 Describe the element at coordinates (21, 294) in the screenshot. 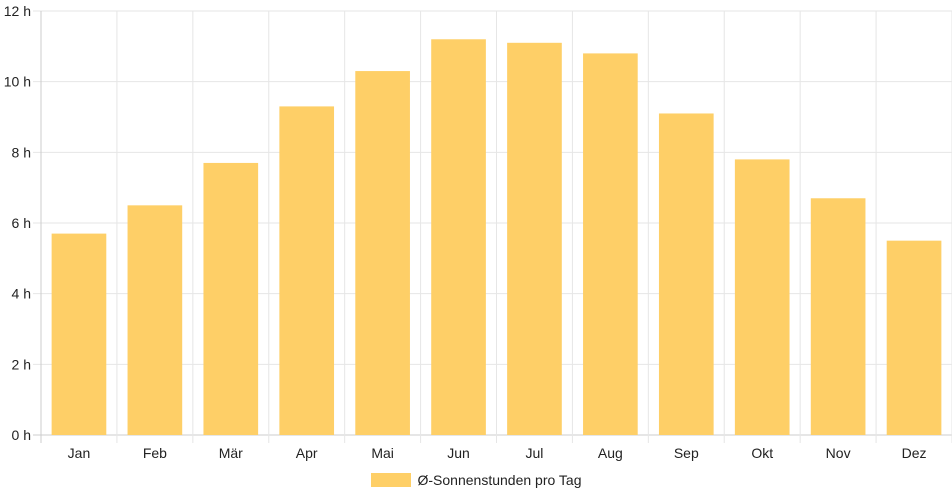

I see `y-tick-label: 4 h` at that location.